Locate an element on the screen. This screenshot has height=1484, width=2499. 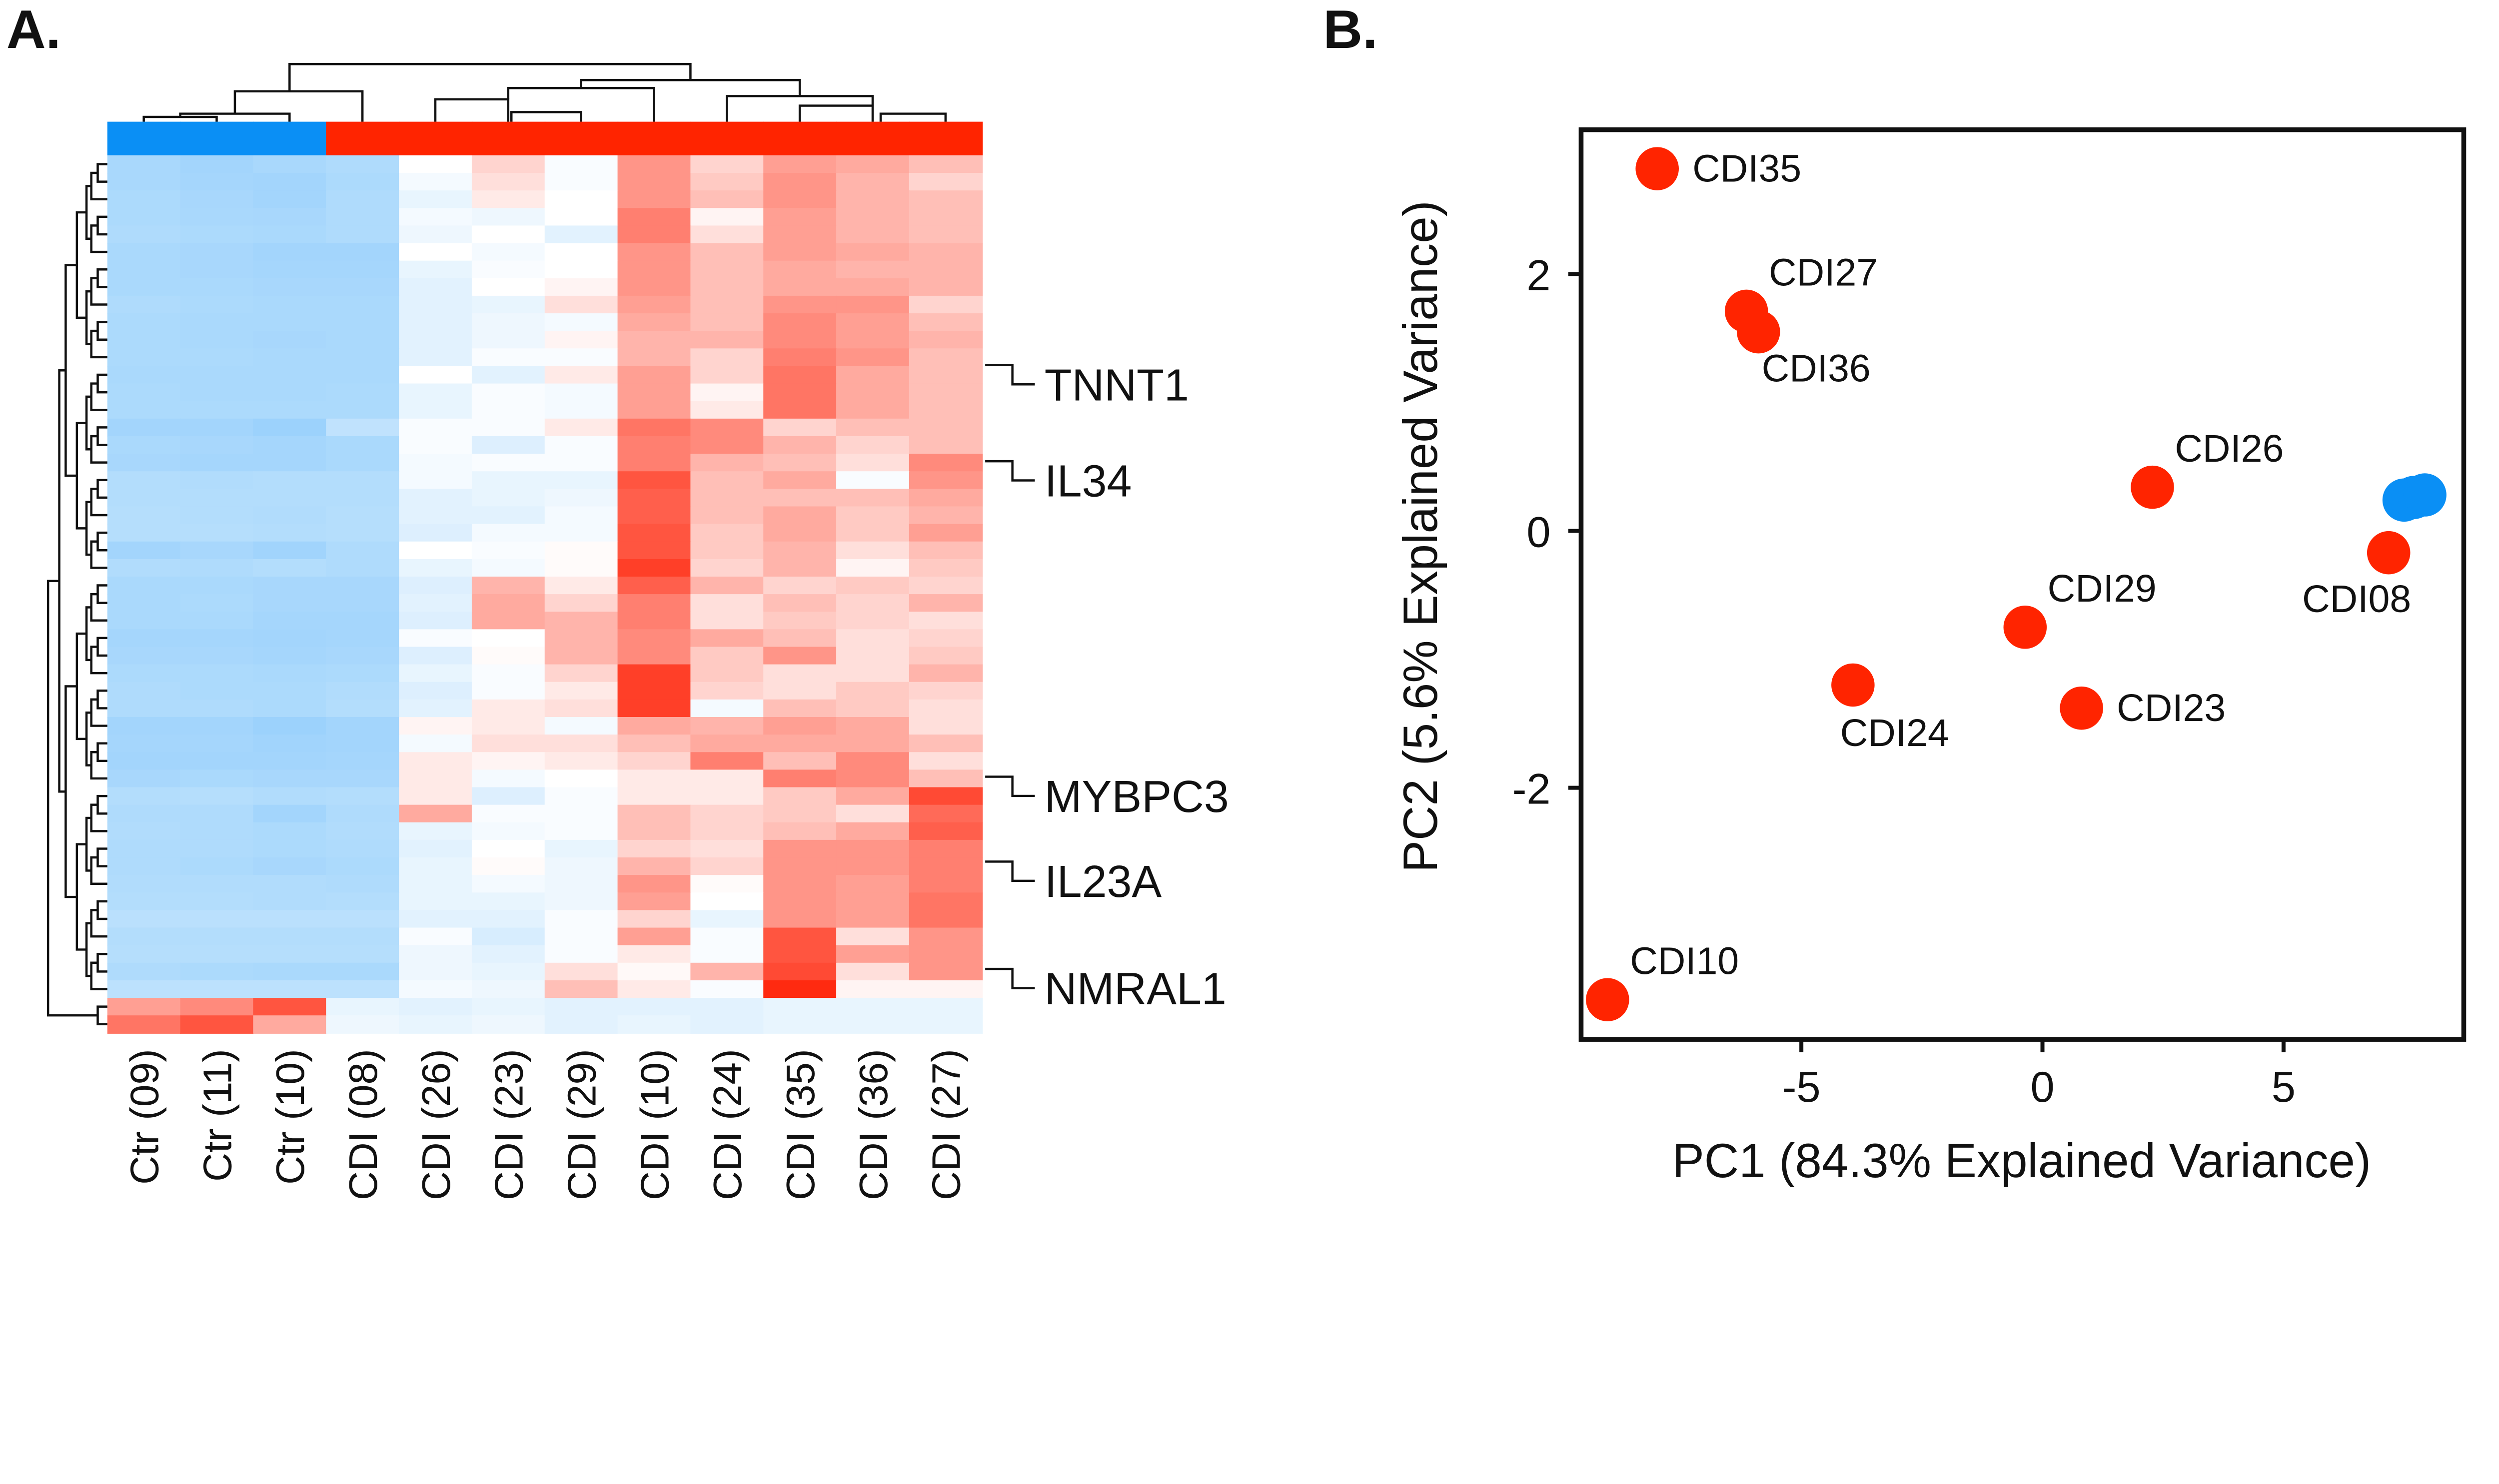
point-label: CDI10 is located at coordinates (1684, 960).